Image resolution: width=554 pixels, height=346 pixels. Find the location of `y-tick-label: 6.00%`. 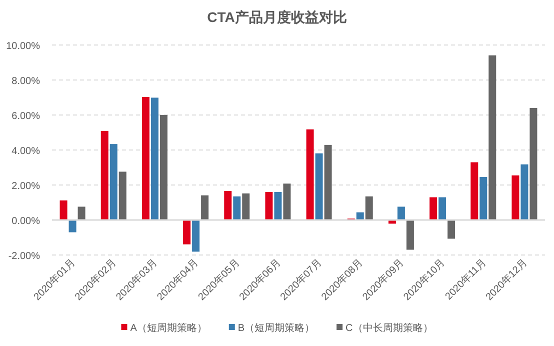

y-tick-label: 6.00% is located at coordinates (26, 116).